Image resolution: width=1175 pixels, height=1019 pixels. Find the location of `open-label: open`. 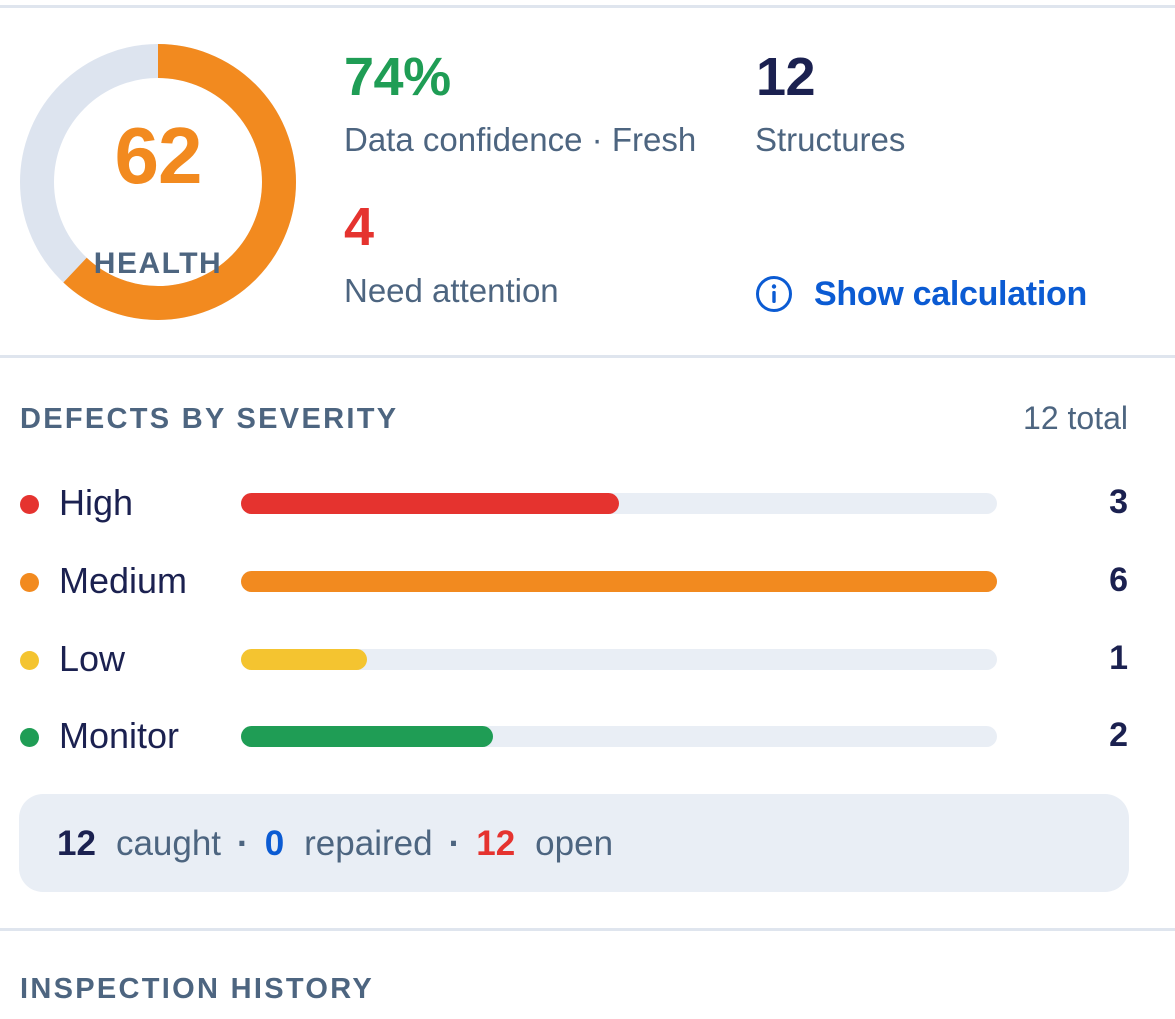

open-label: open is located at coordinates (574, 843).